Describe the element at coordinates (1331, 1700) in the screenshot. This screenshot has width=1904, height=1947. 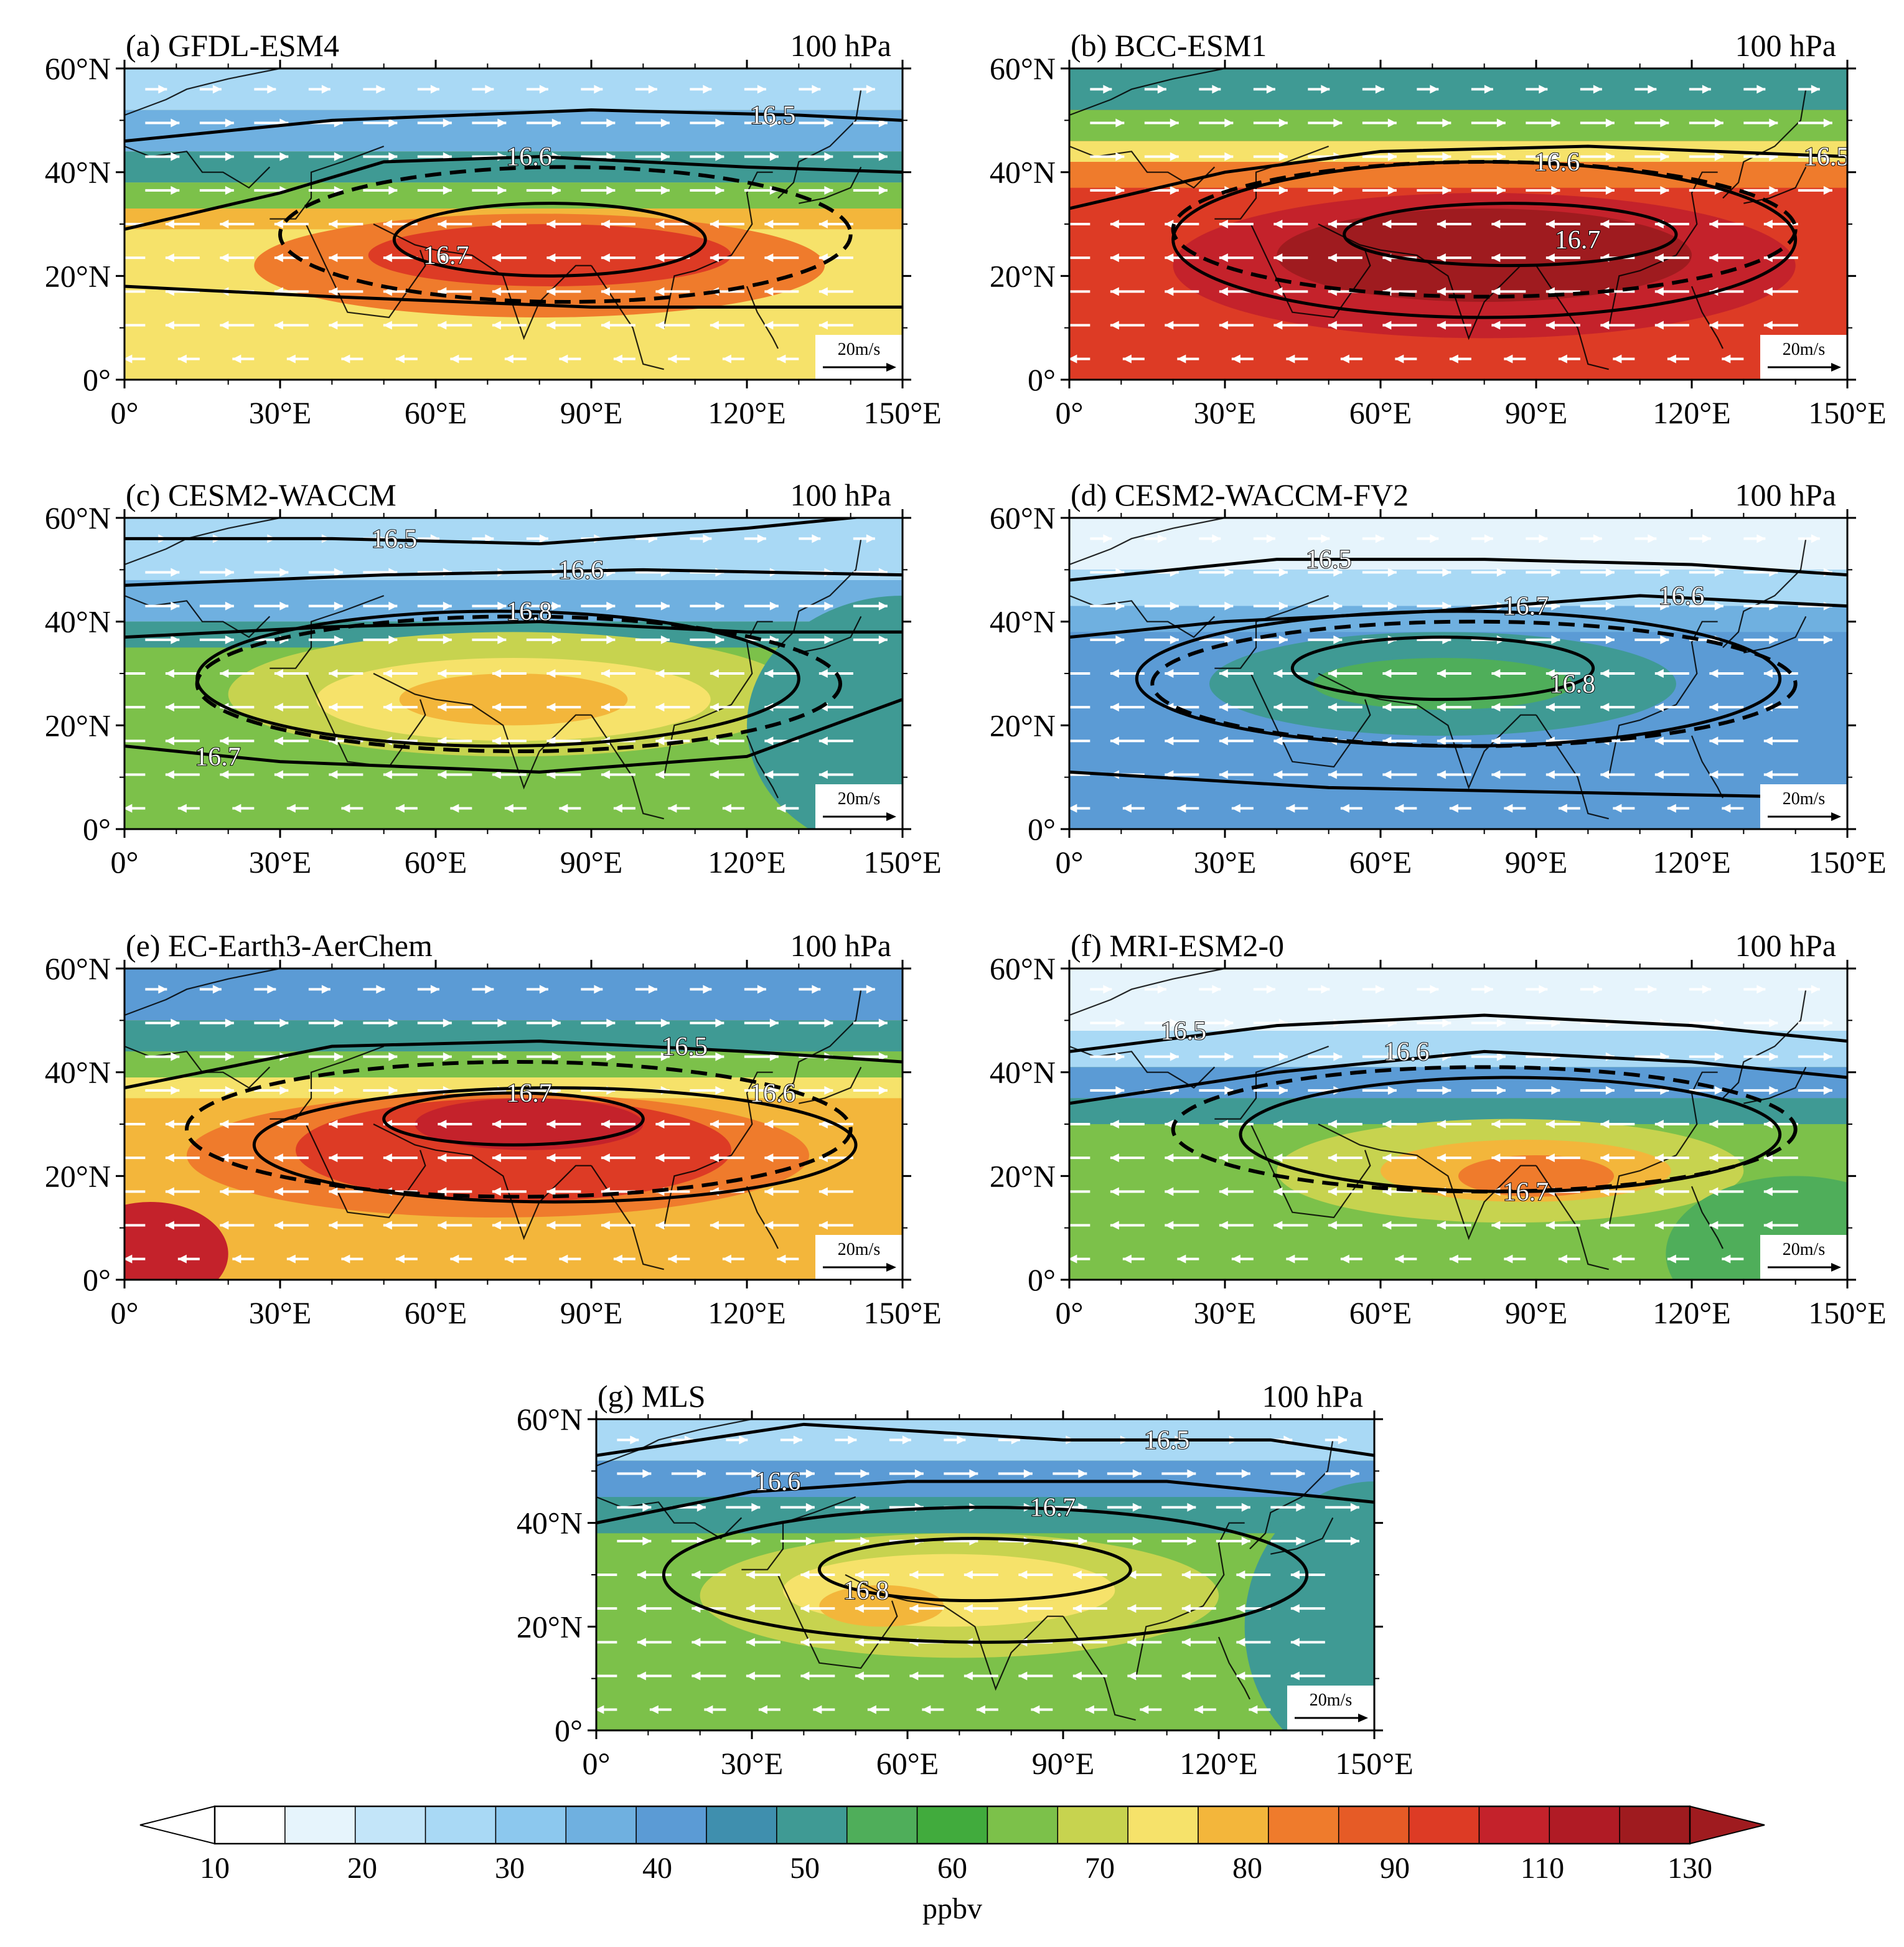
I see `wind-scale-label: 20m/s` at that location.